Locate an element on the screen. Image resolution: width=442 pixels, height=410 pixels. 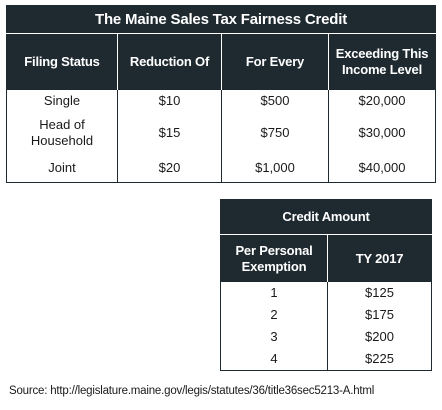
for-every-cell: $750 is located at coordinates (275, 133).